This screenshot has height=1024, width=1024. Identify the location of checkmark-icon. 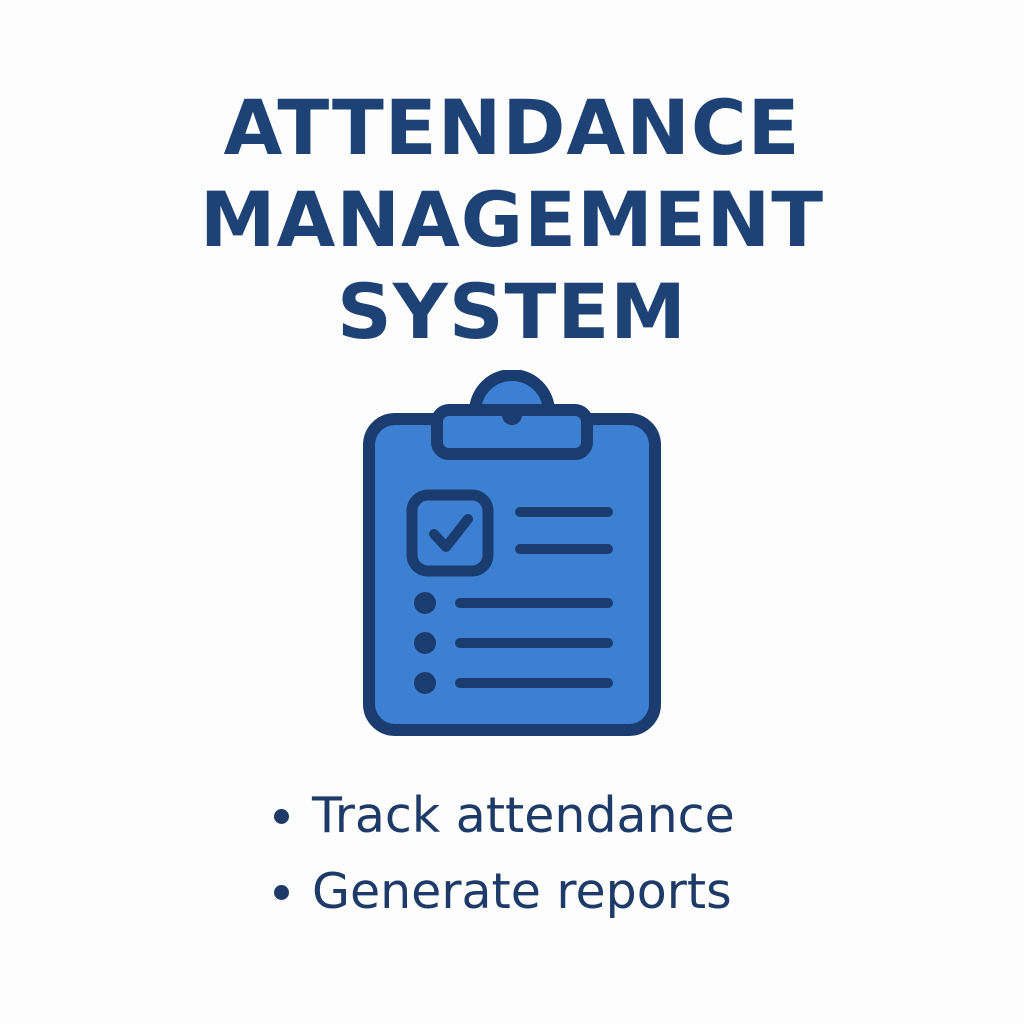
(451, 533).